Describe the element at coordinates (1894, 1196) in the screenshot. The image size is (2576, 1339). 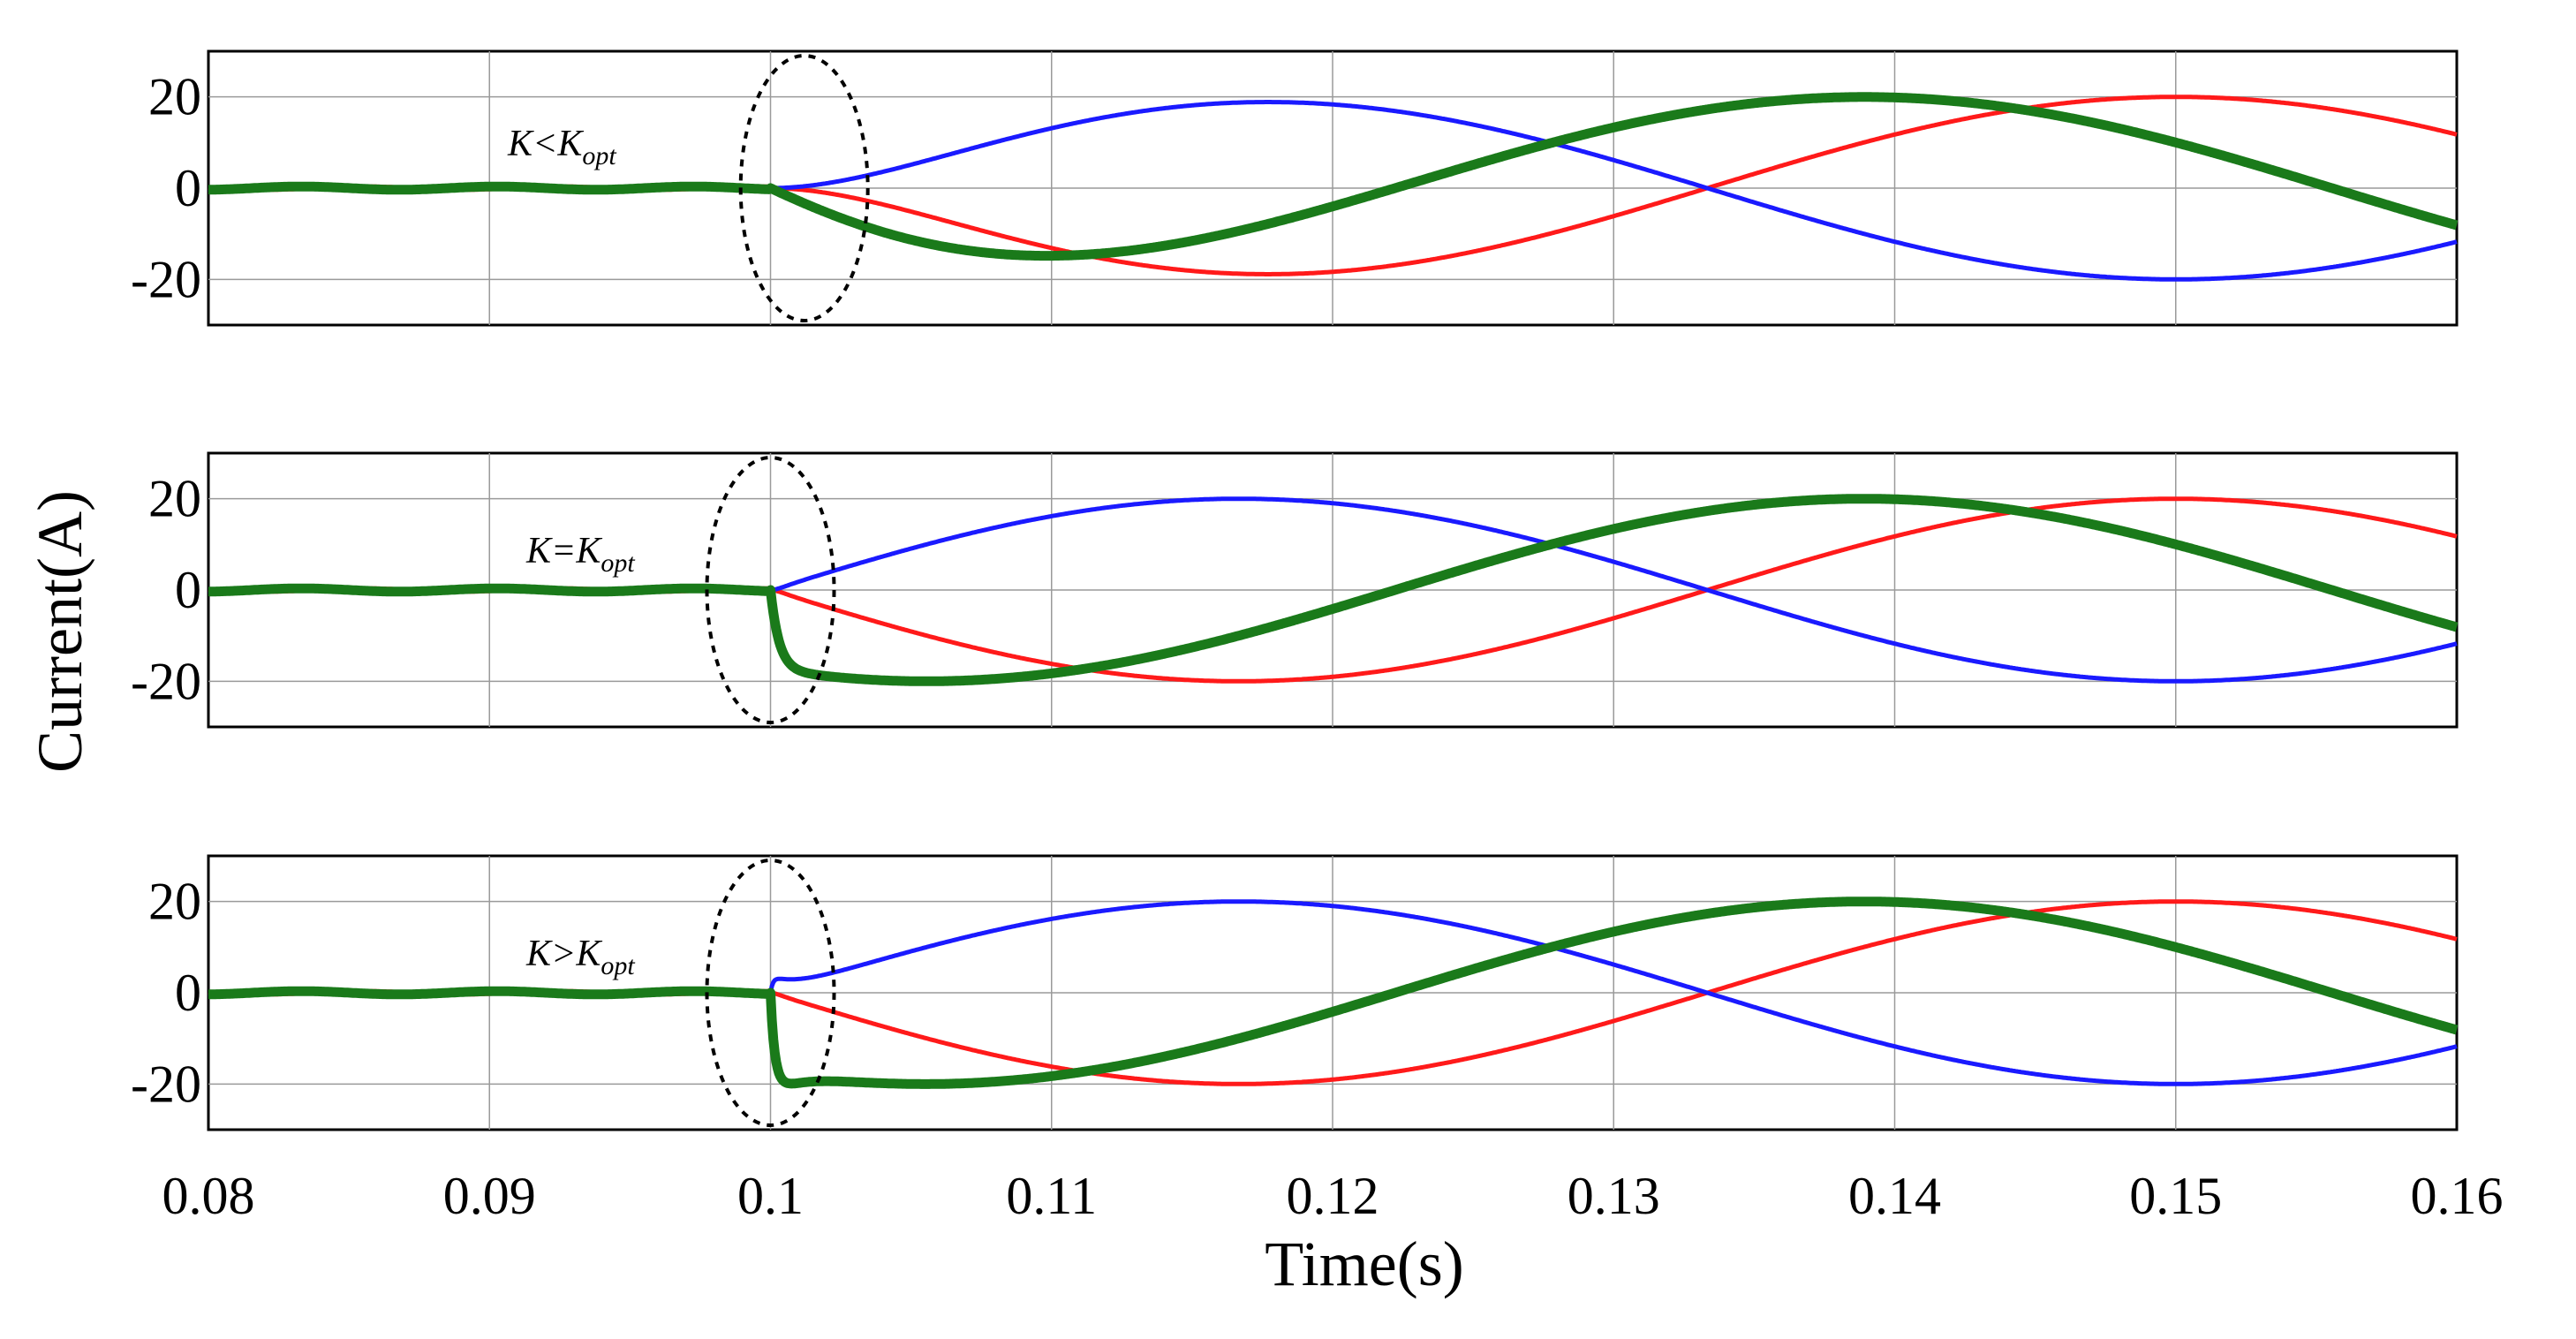
I see `x-tick-label: 0.14` at that location.